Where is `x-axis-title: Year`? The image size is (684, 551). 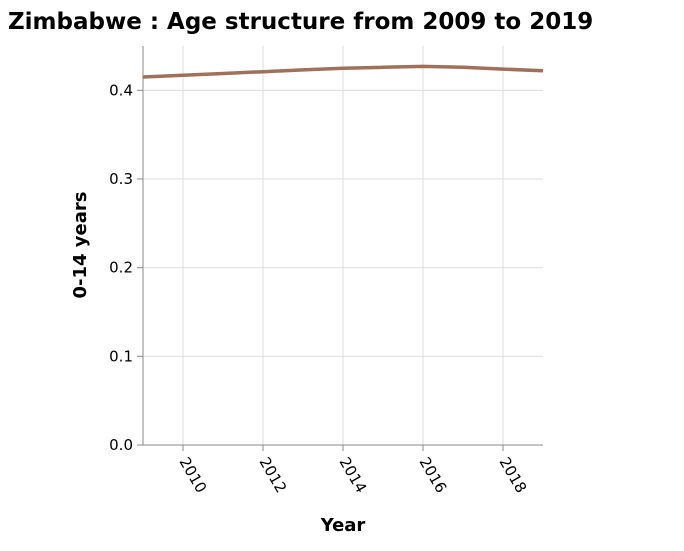 x-axis-title: Year is located at coordinates (343, 525).